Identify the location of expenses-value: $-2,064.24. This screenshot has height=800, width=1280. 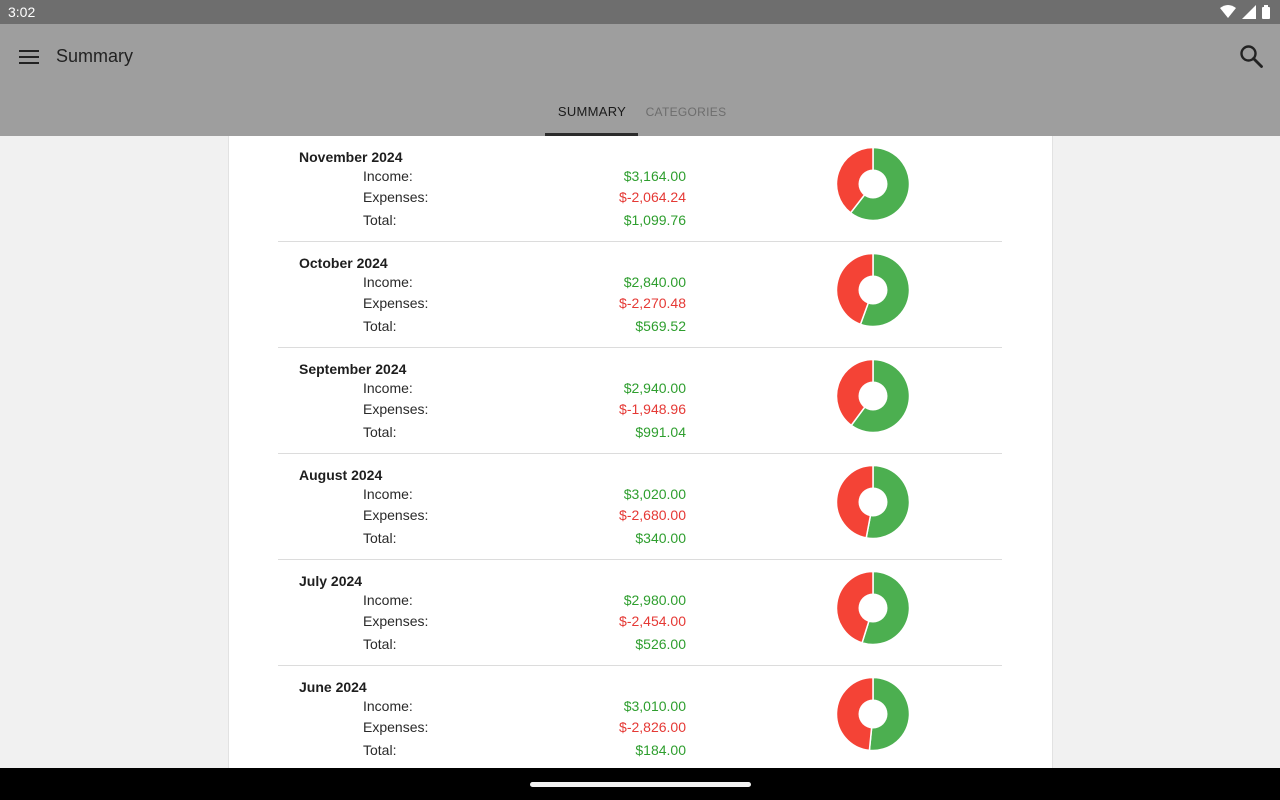
(652, 197).